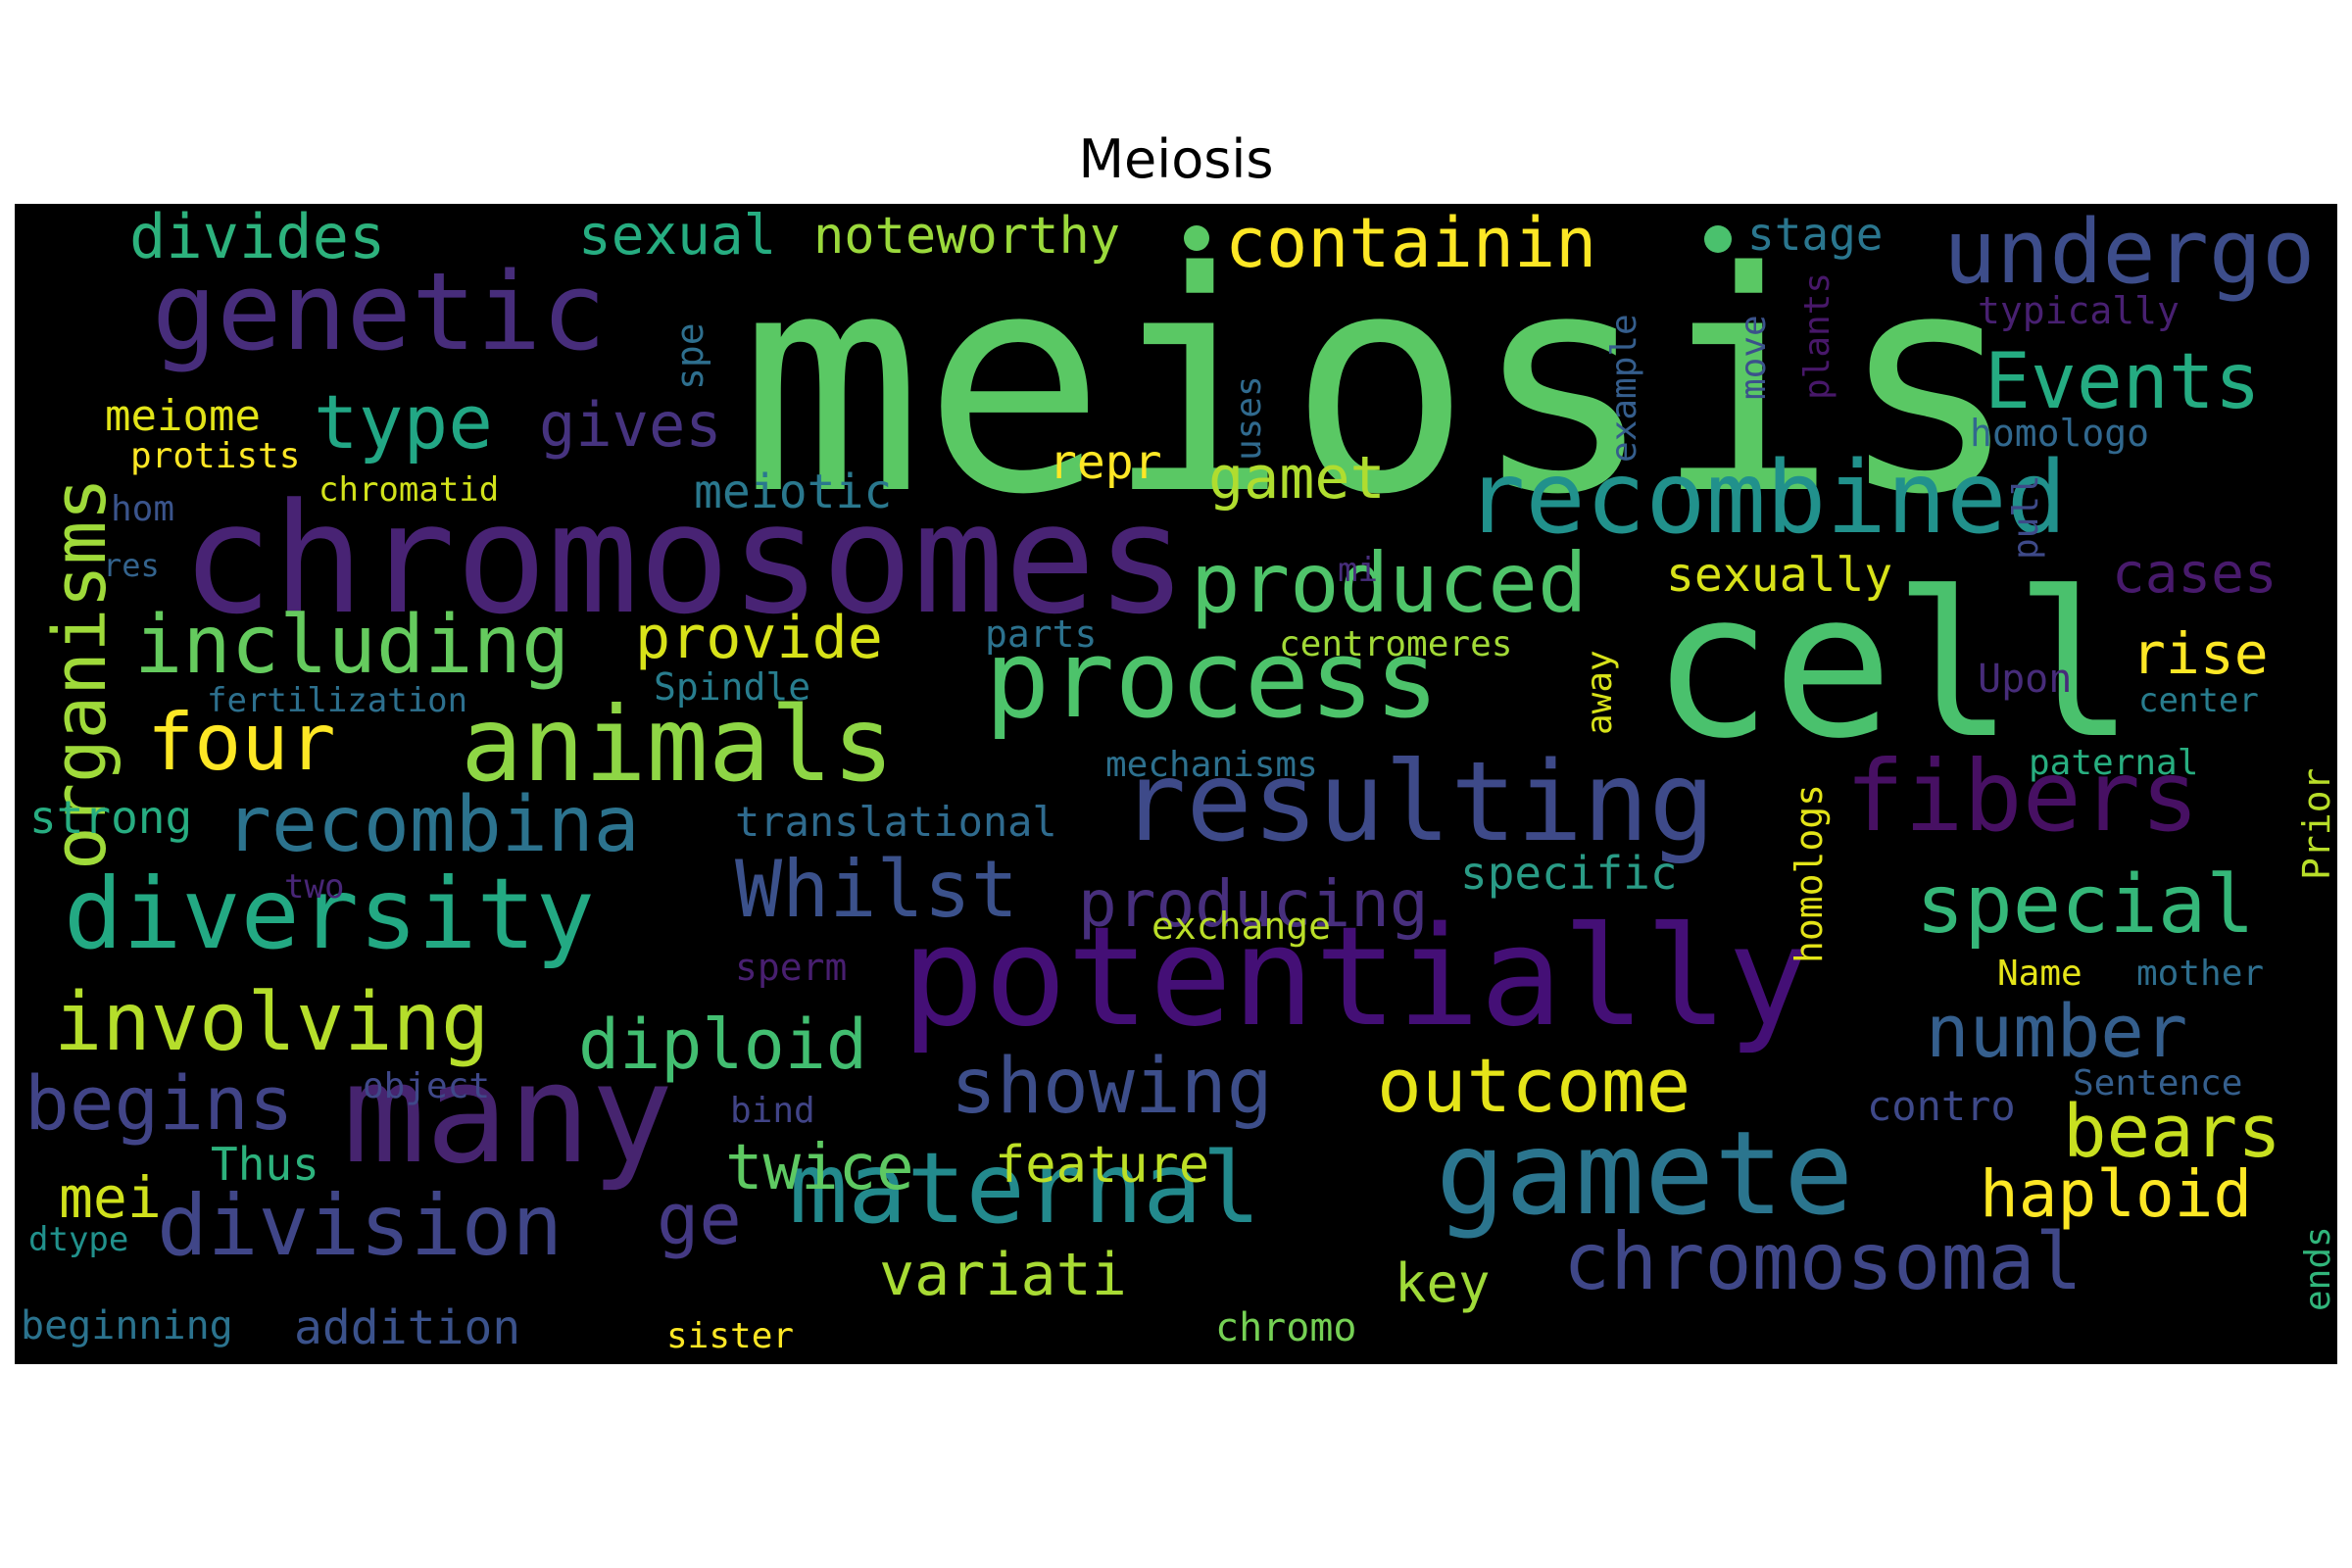 This screenshot has height=1568, width=2352. I want to click on word-cell: cell, so click(1893, 666).